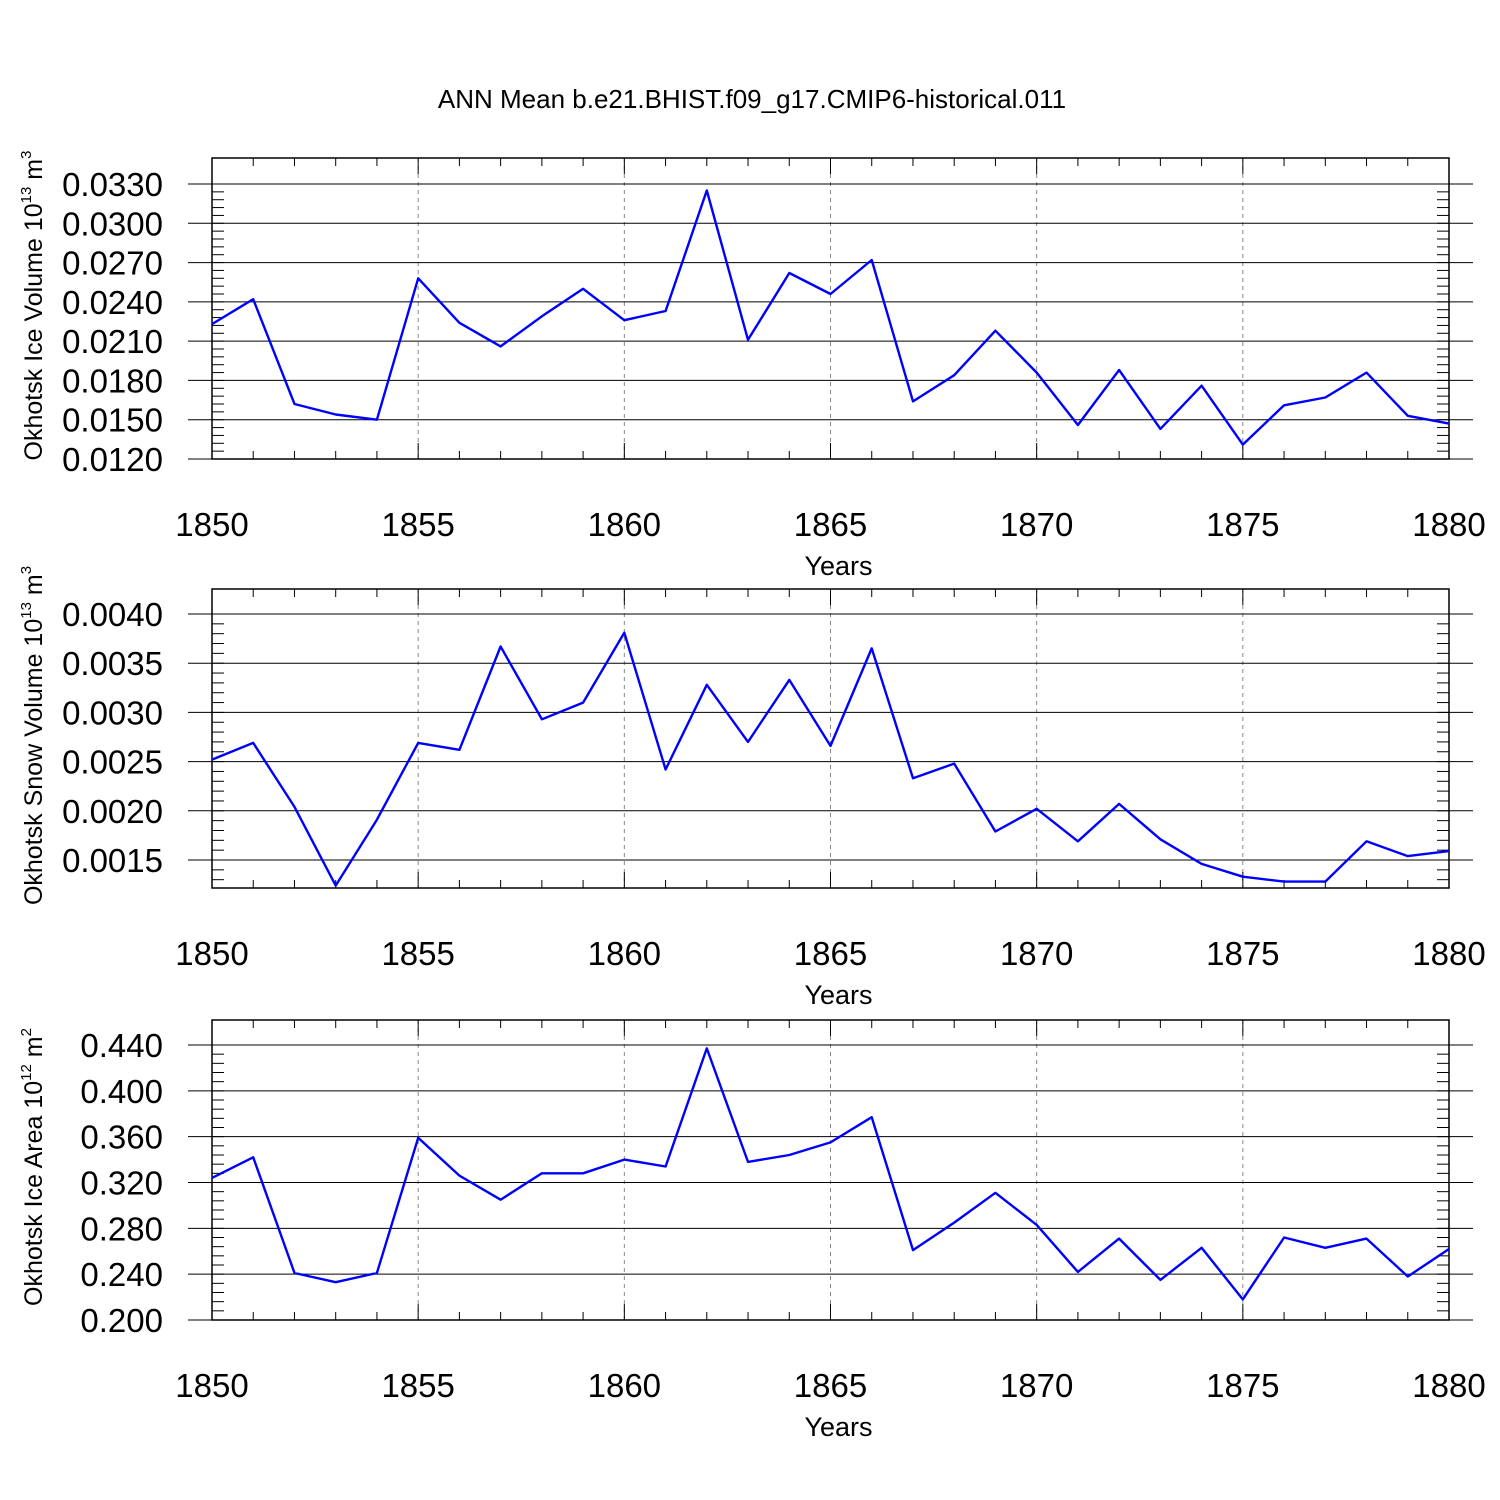 The width and height of the screenshot is (1500, 1500). What do you see at coordinates (121, 1137) in the screenshot?
I see `y-tick-label: 0.360` at bounding box center [121, 1137].